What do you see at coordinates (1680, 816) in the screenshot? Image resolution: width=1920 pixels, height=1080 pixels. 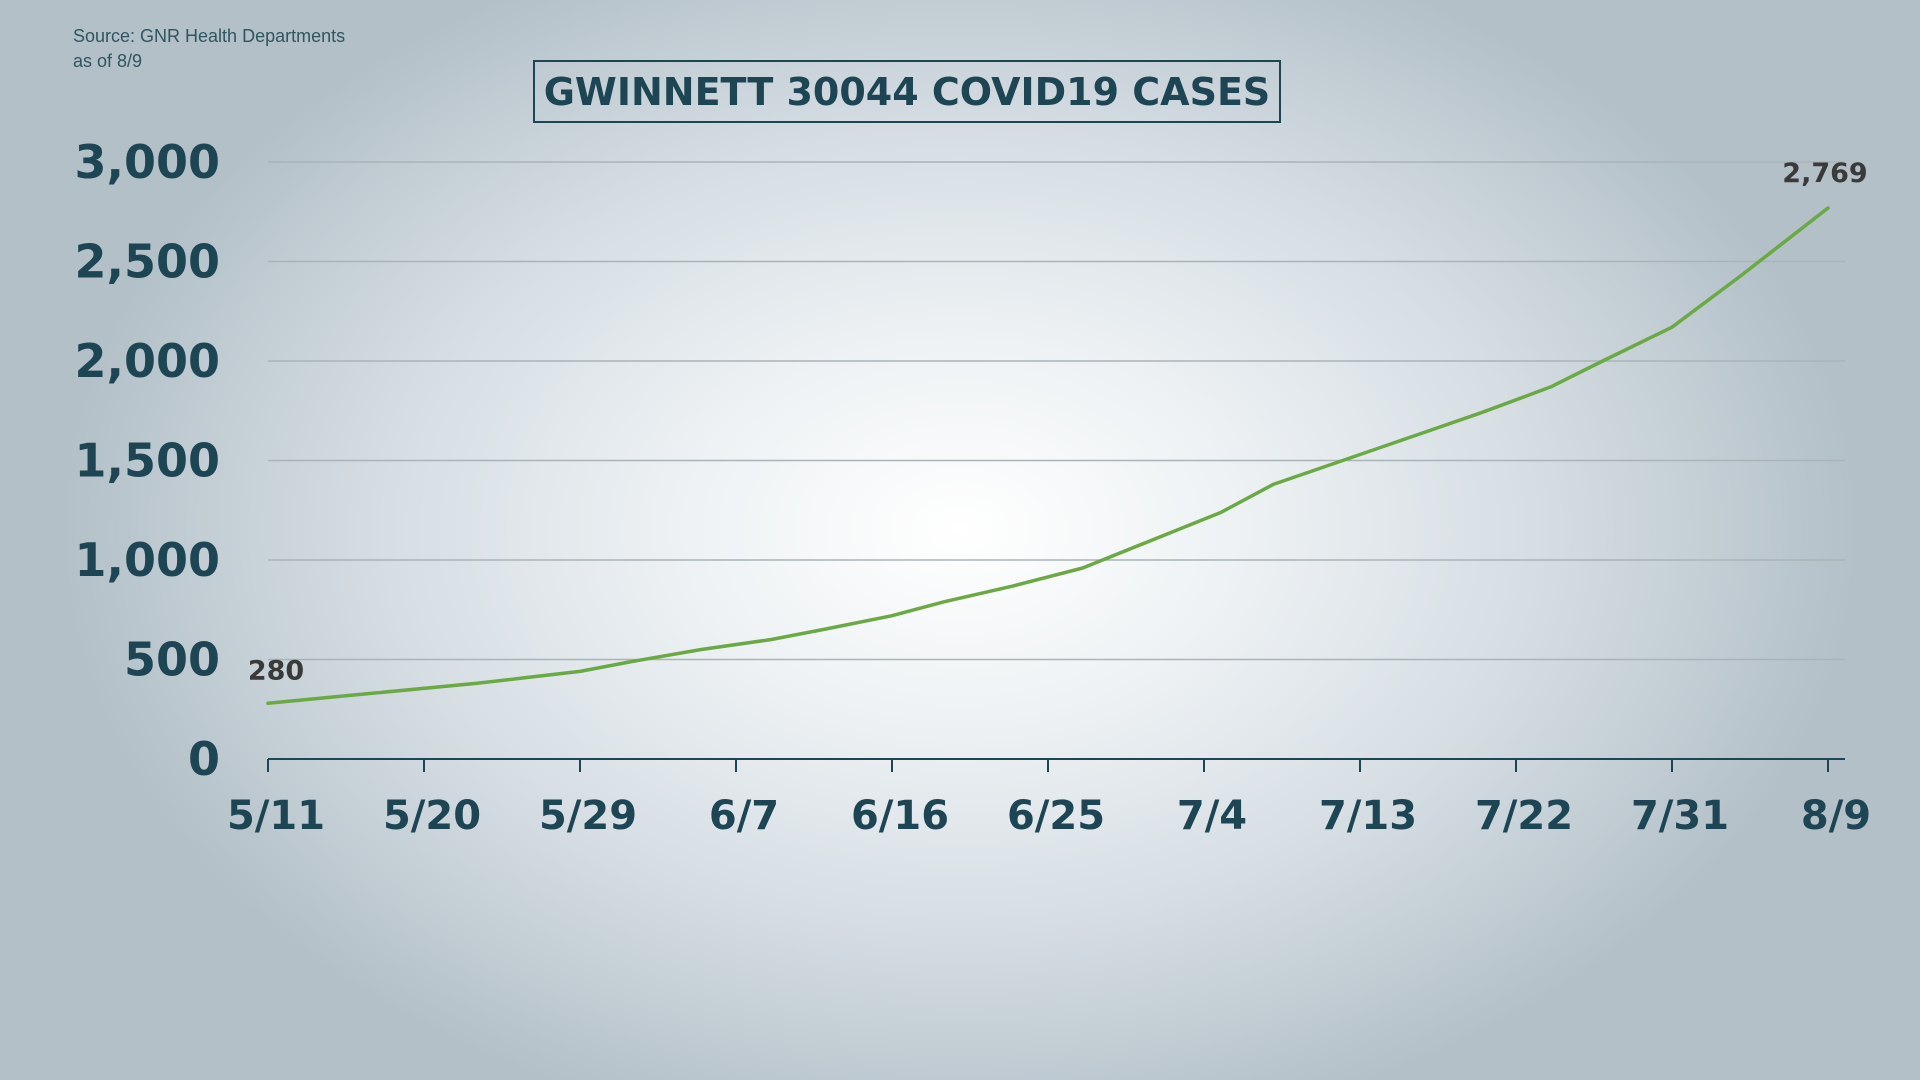 I see `x-tick-label: 7/31` at bounding box center [1680, 816].